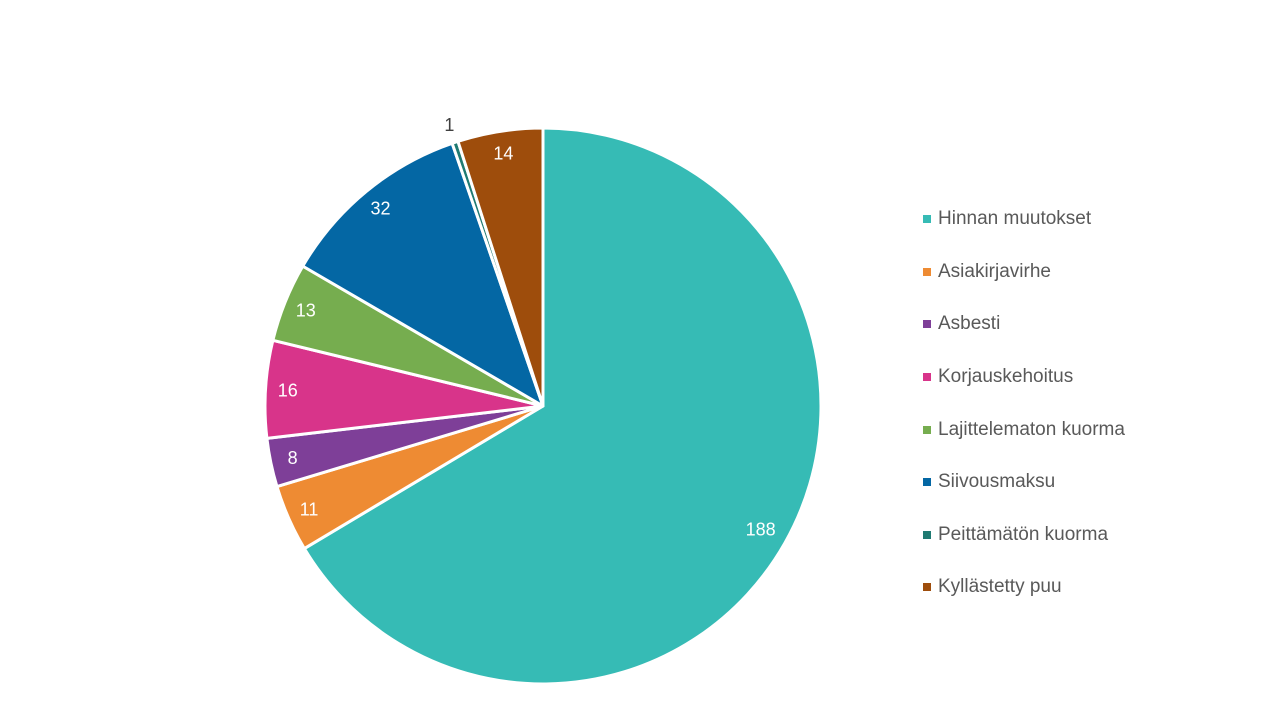 The height and width of the screenshot is (719, 1280). I want to click on data-label-6: 1, so click(449, 125).